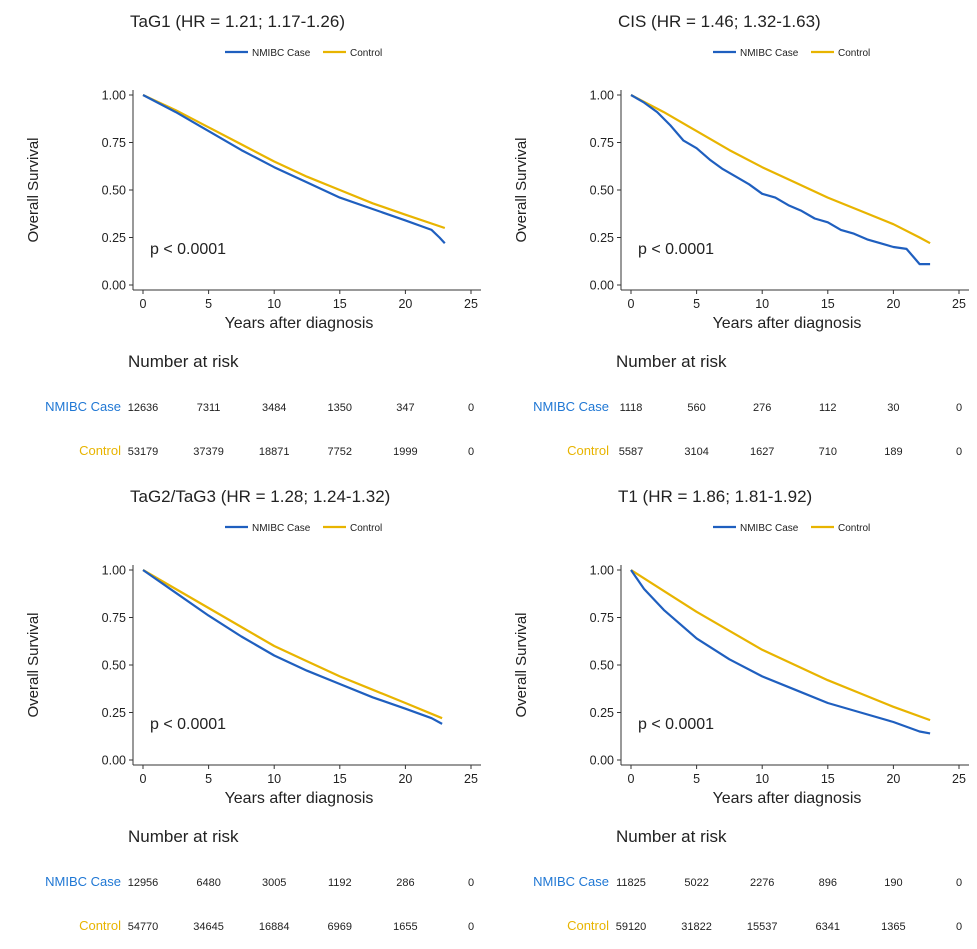  I want to click on risk-table-row: Control 53179 37379 18871 7752 1999 0, so click(276, 450).